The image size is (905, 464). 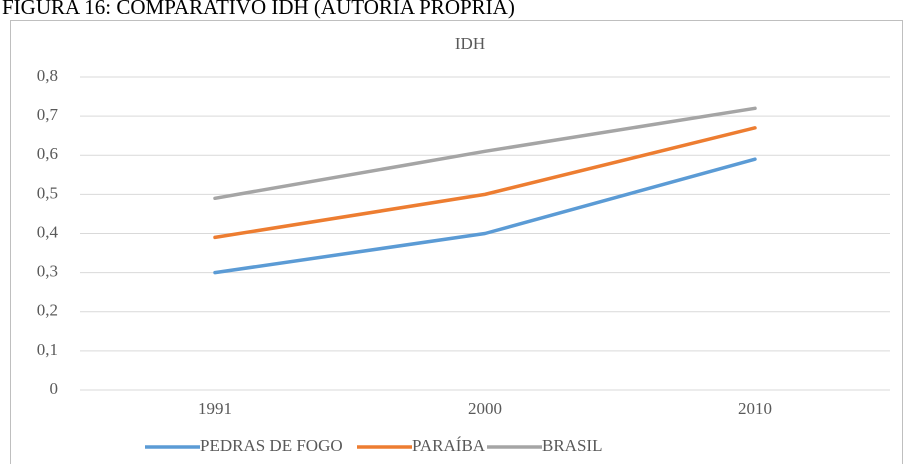 What do you see at coordinates (48, 231) in the screenshot?
I see `y-tick-label: 0,4` at bounding box center [48, 231].